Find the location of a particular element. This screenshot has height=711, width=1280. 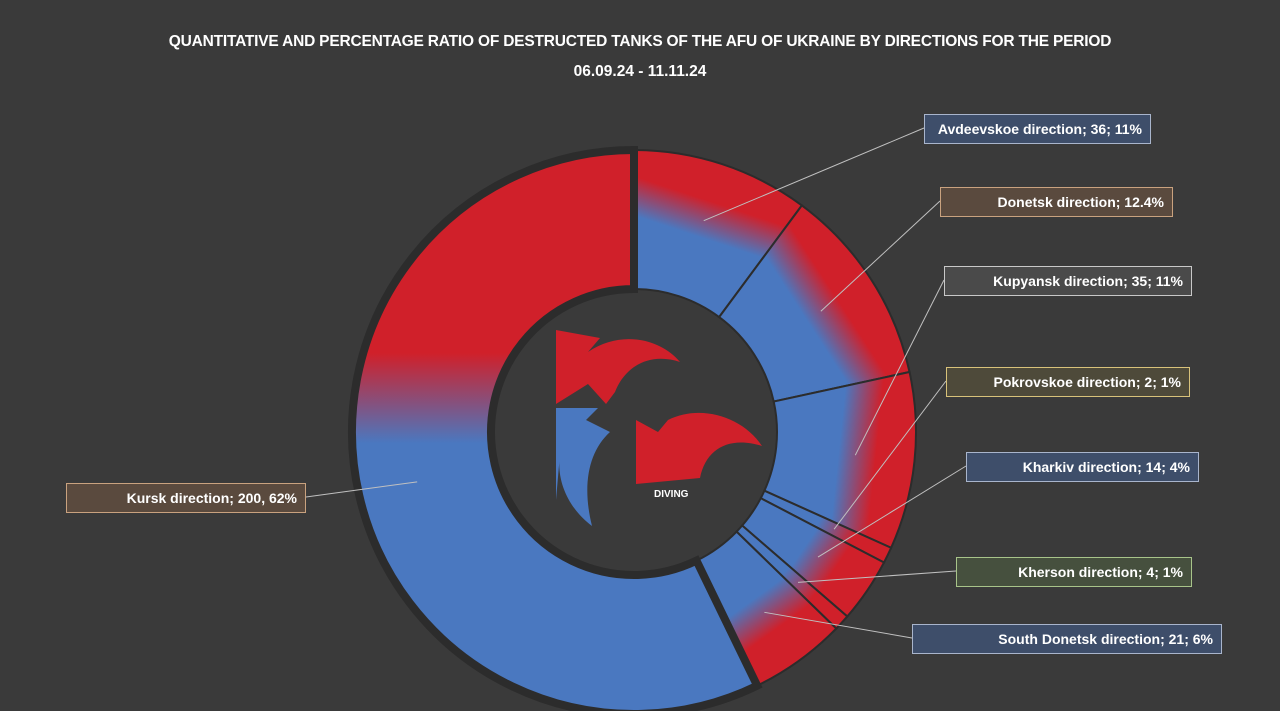

slice-label: Kharkiv direction; 14; 4% is located at coordinates (1082, 467).